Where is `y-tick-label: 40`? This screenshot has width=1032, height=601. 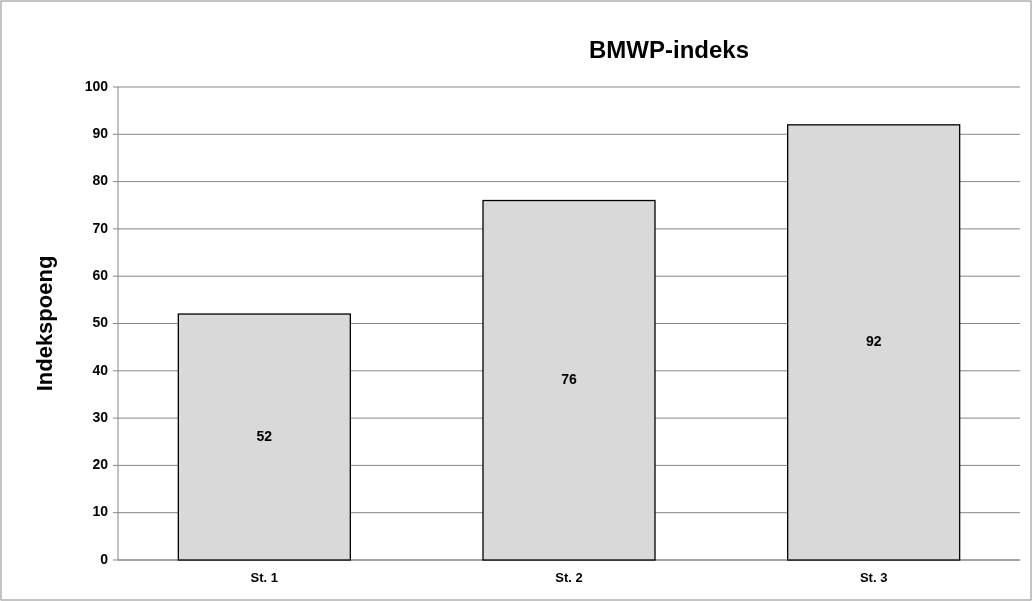
y-tick-label: 40 is located at coordinates (100, 369).